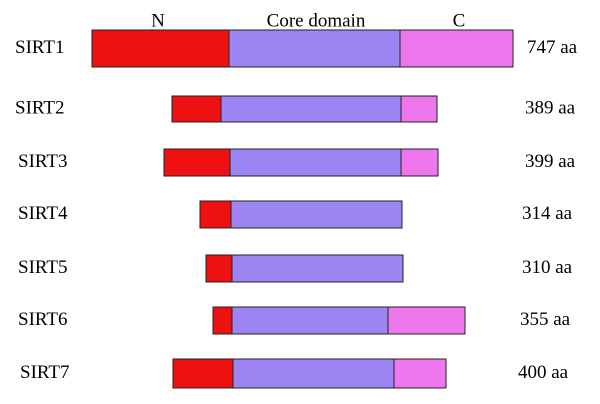 The height and width of the screenshot is (404, 600). I want to click on protein-length: 747 aa, so click(552, 47).